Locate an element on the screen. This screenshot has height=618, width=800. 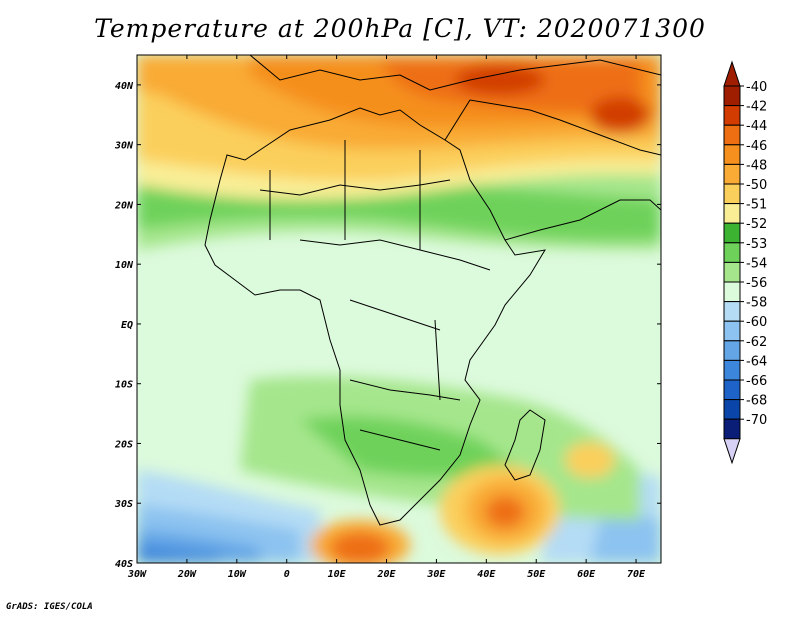
colorbar-label: -56 is located at coordinates (756, 283).